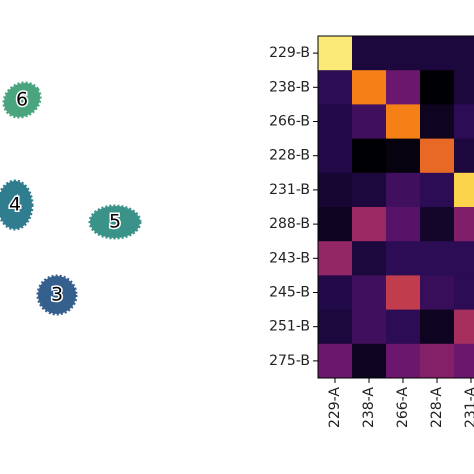 The image size is (474, 474). What do you see at coordinates (437, 407) in the screenshot?
I see `x-tick-label: 228-A` at bounding box center [437, 407].